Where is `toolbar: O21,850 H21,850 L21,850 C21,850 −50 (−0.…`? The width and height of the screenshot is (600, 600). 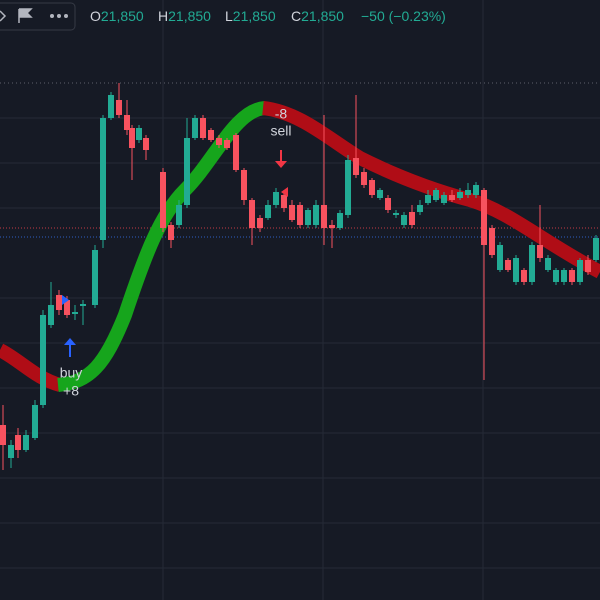
toolbar: O21,850 H21,850 L21,850 C21,850 −50 (−0.… is located at coordinates (223, 16).